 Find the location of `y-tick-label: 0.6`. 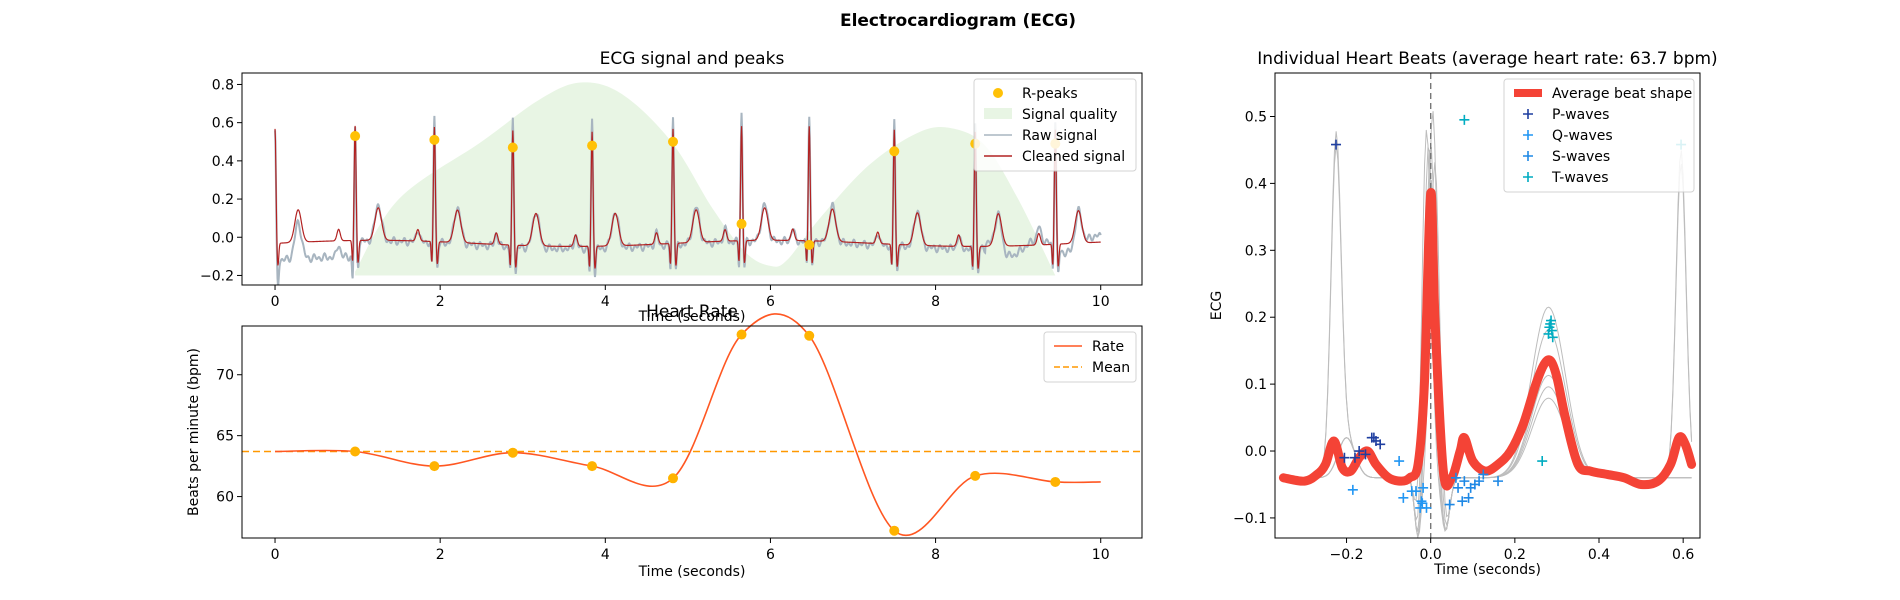

y-tick-label: 0.6 is located at coordinates (223, 124).